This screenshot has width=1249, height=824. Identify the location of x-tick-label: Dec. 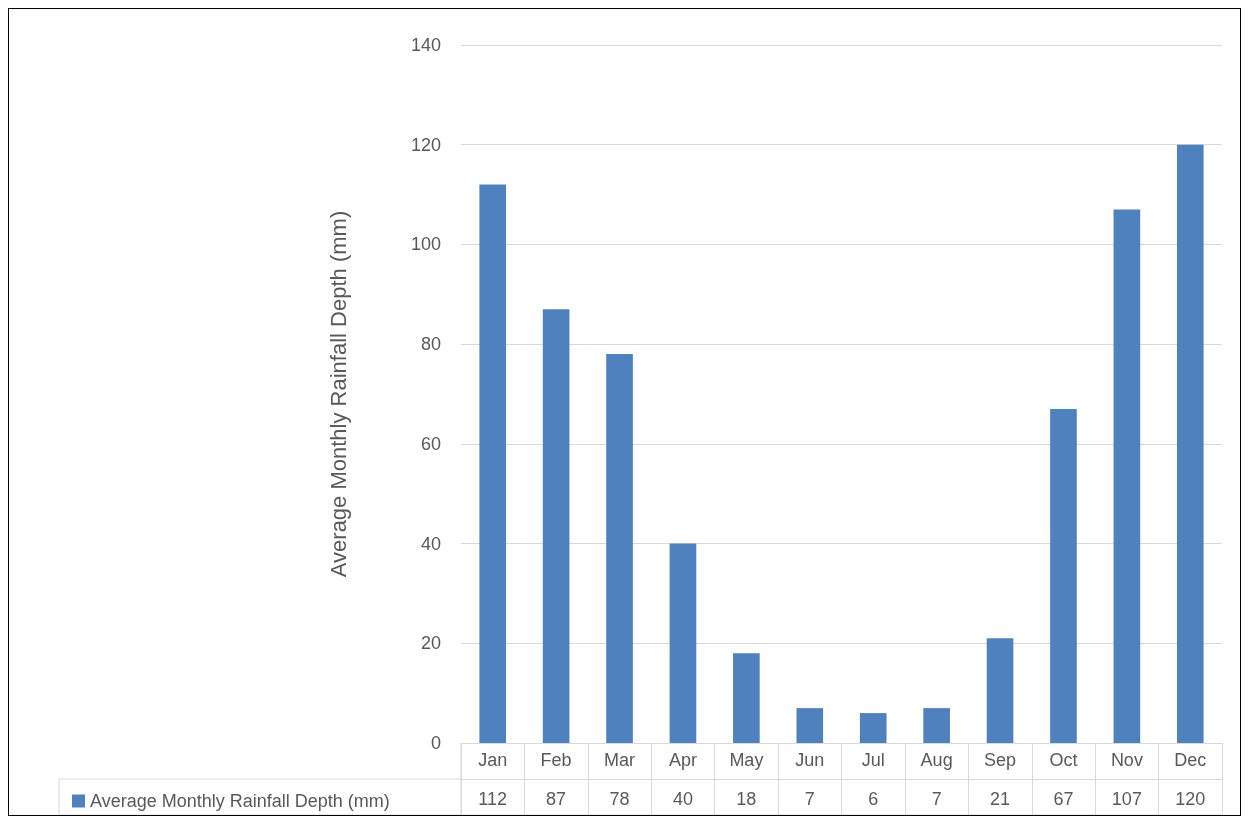
(1190, 760).